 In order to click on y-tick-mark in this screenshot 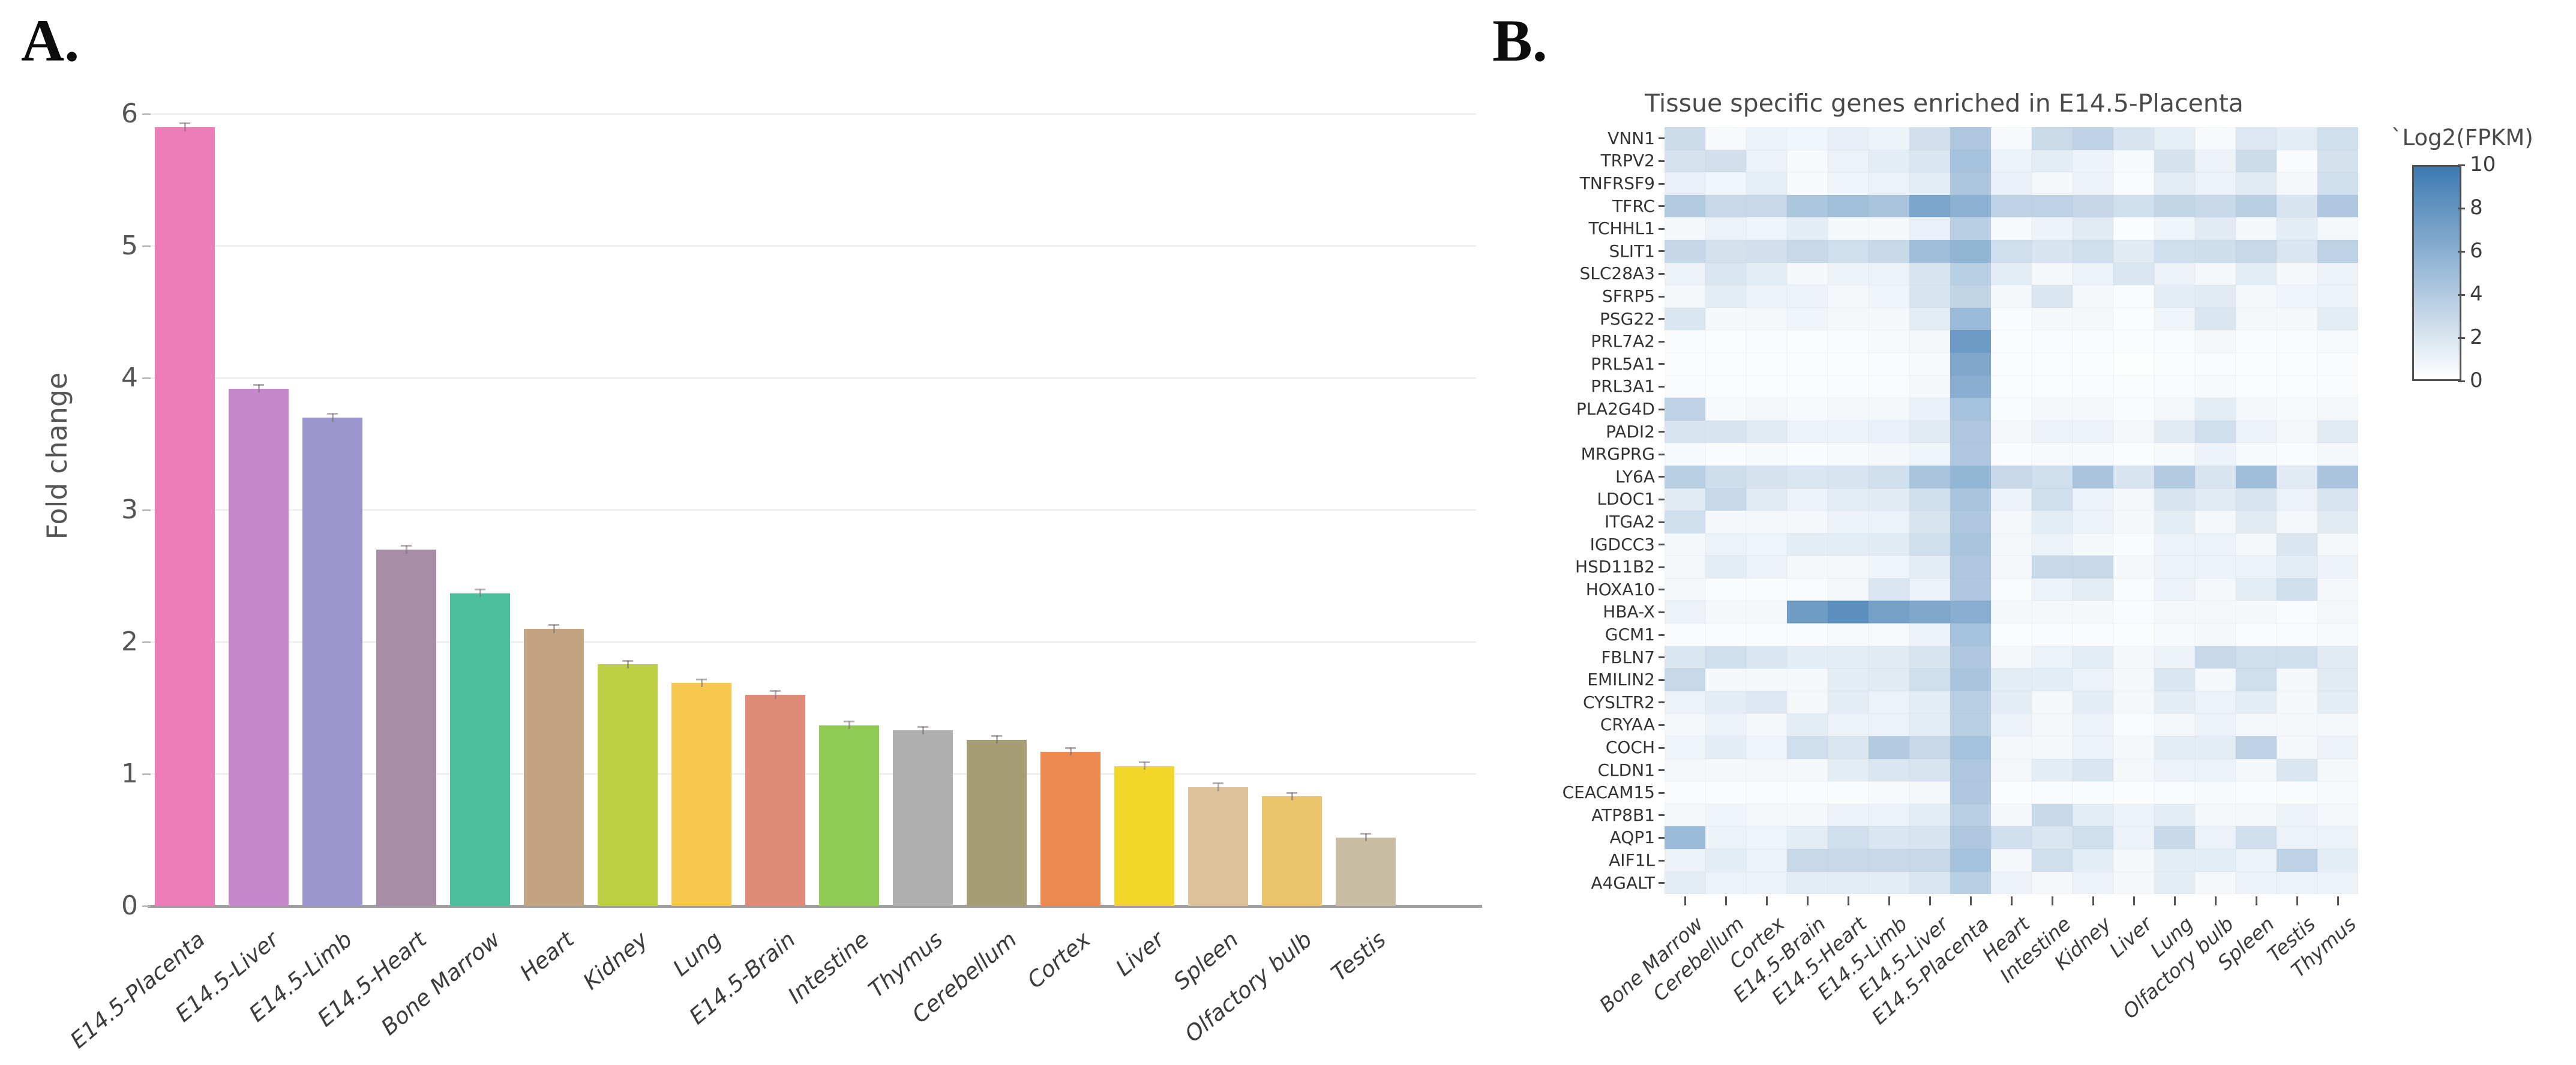, I will do `click(146, 906)`.